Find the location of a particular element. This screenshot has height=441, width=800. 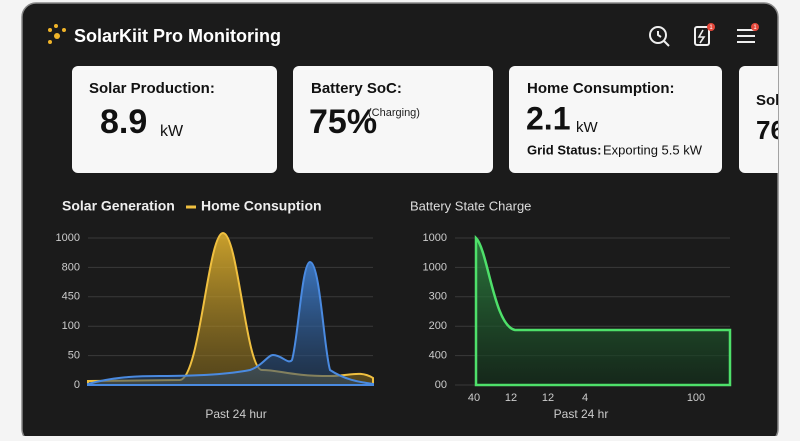

y-tick-label: 300 is located at coordinates (438, 297).